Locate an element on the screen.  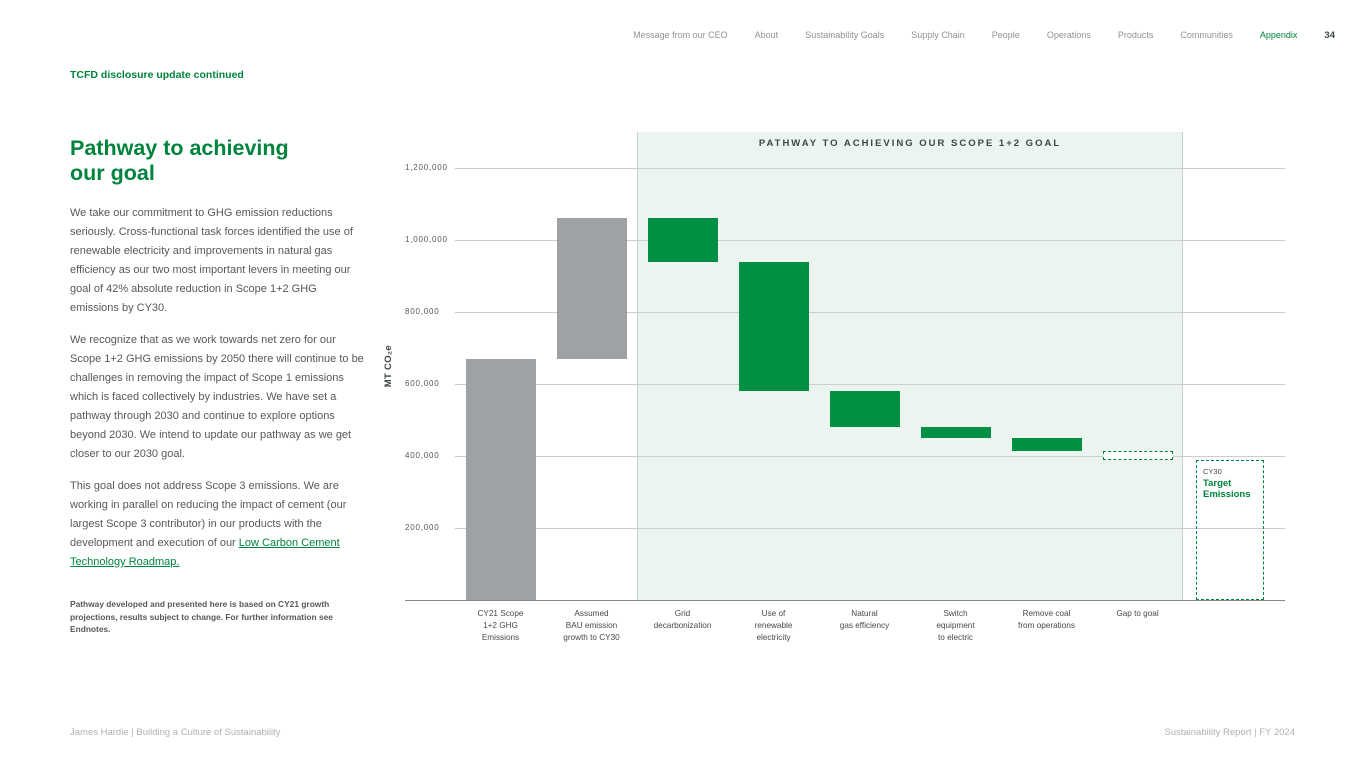
section-eyebrow: TCFD disclosure update continued is located at coordinates (157, 75).